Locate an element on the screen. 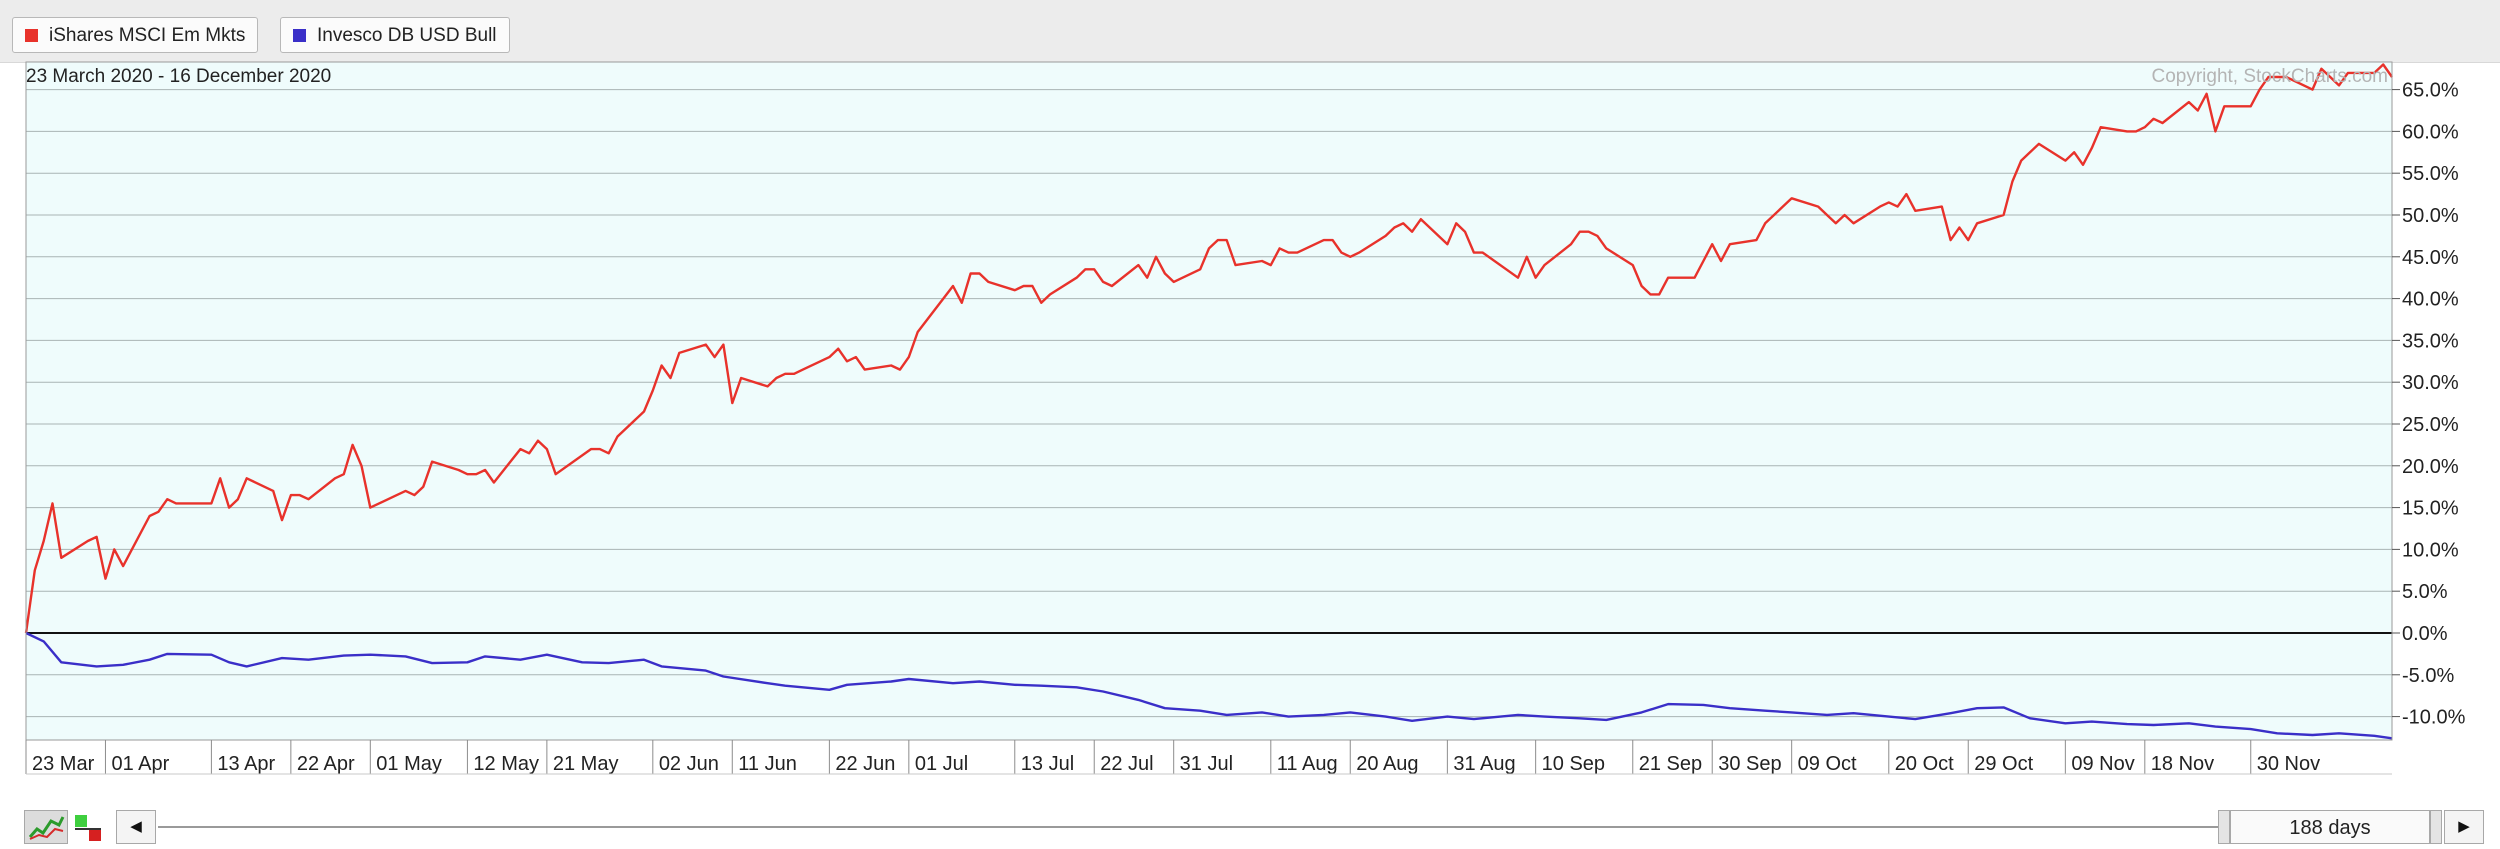 The height and width of the screenshot is (849, 2500). y-tick-label: 30.0% is located at coordinates (2430, 383).